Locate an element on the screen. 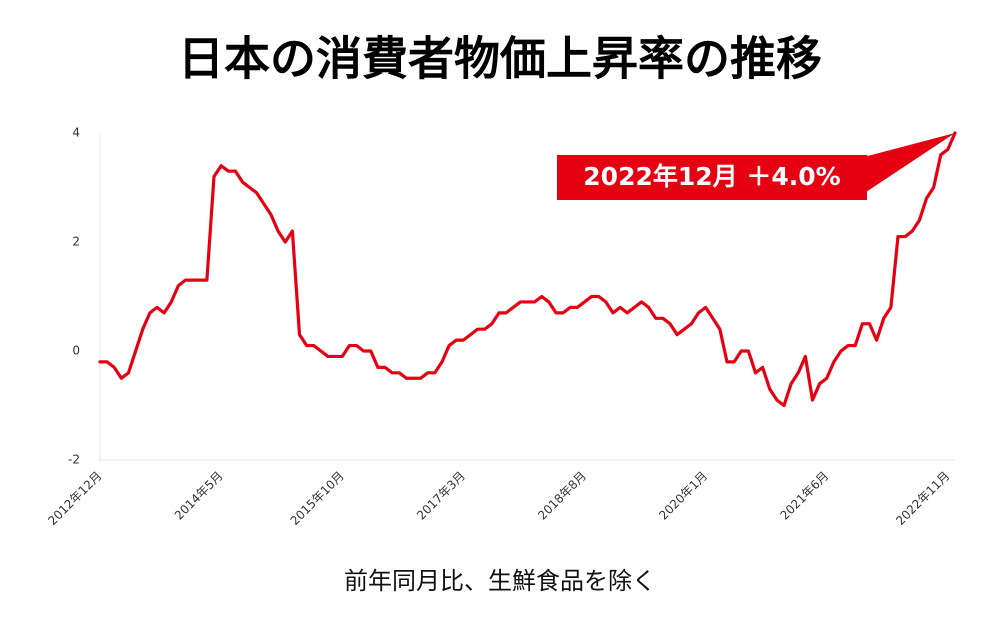 Image resolution: width=1000 pixels, height=642 pixels. caption: 前年同月比、生鮮食品を除く is located at coordinates (500, 581).